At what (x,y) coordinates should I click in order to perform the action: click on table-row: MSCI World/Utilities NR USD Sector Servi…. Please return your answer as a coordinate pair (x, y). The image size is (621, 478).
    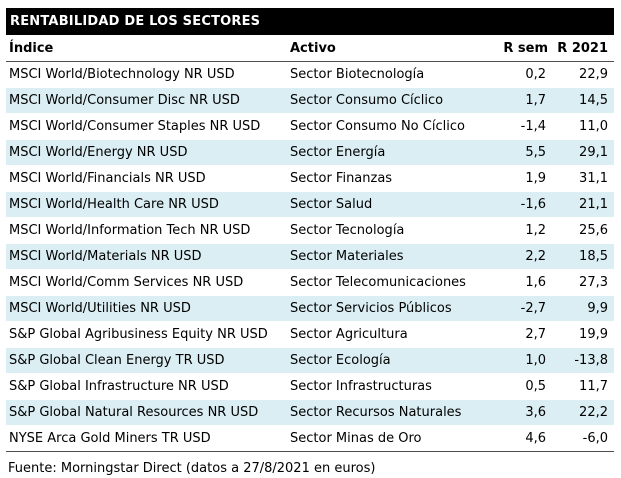
    Looking at the image, I should click on (310, 308).